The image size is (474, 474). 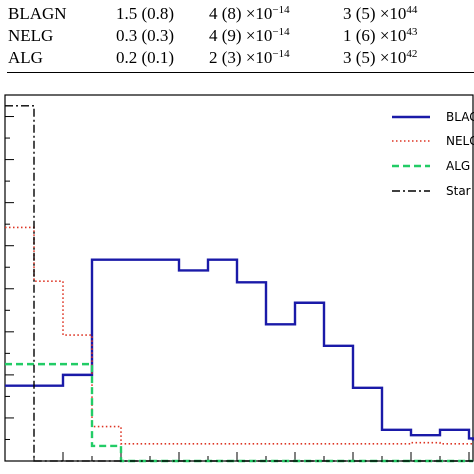 I want to click on table-rule-bottom, so click(x=240, y=72).